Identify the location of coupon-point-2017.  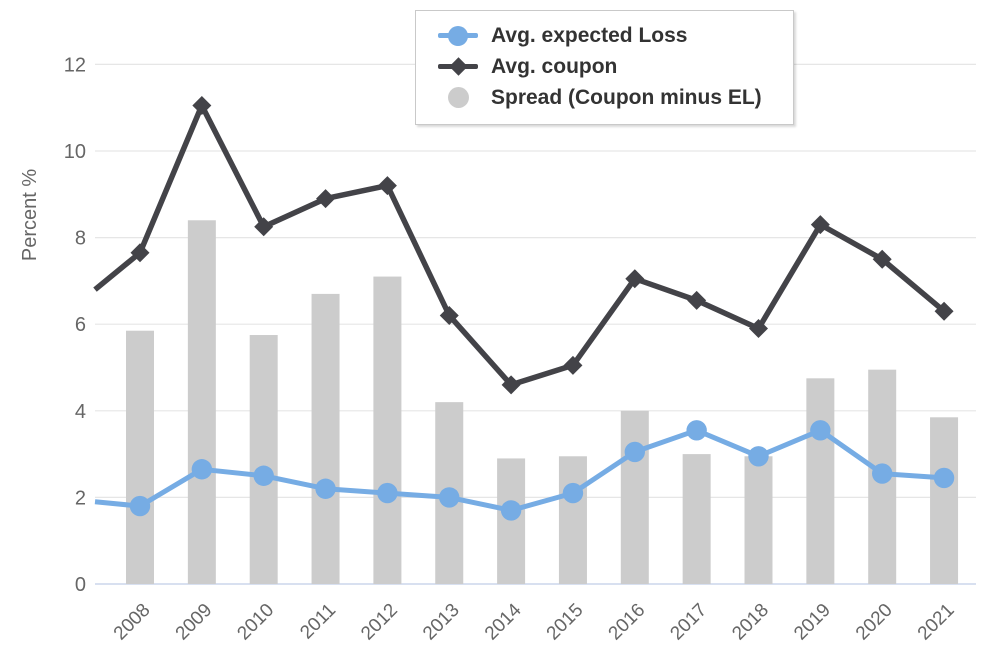
(697, 300).